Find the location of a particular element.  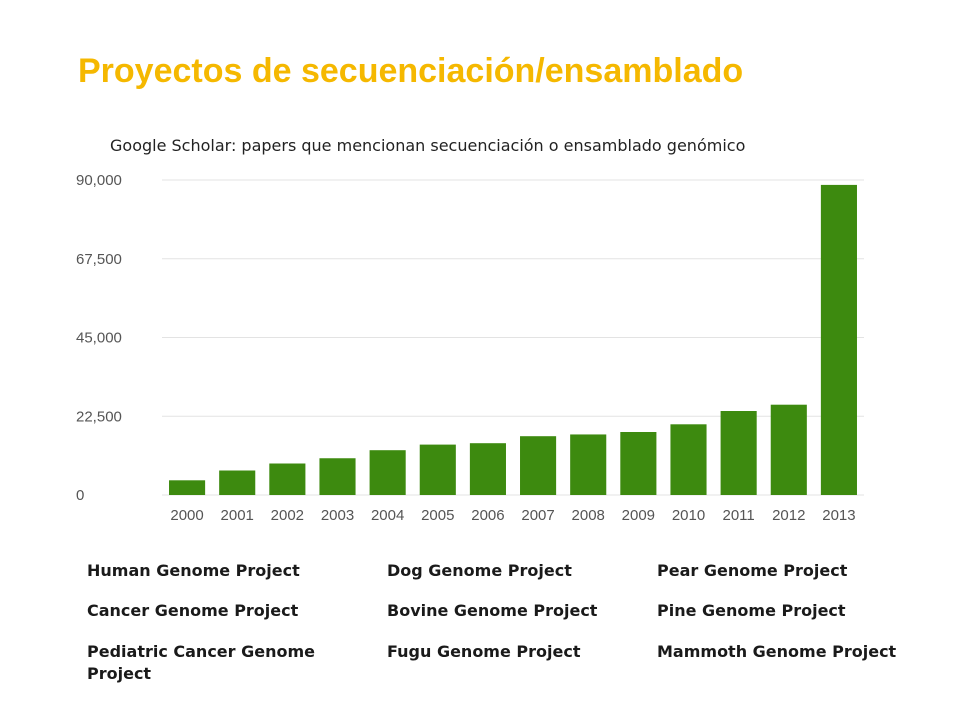

bar-2003 is located at coordinates (337, 476).